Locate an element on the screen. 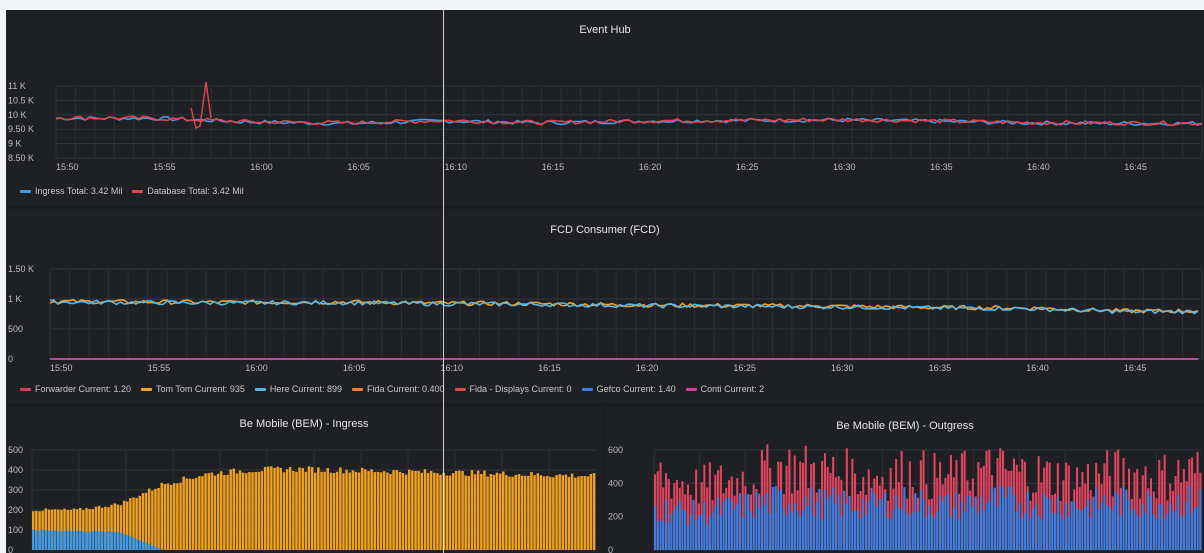  legend-item: Database Total: 3.42 Mil is located at coordinates (188, 191).